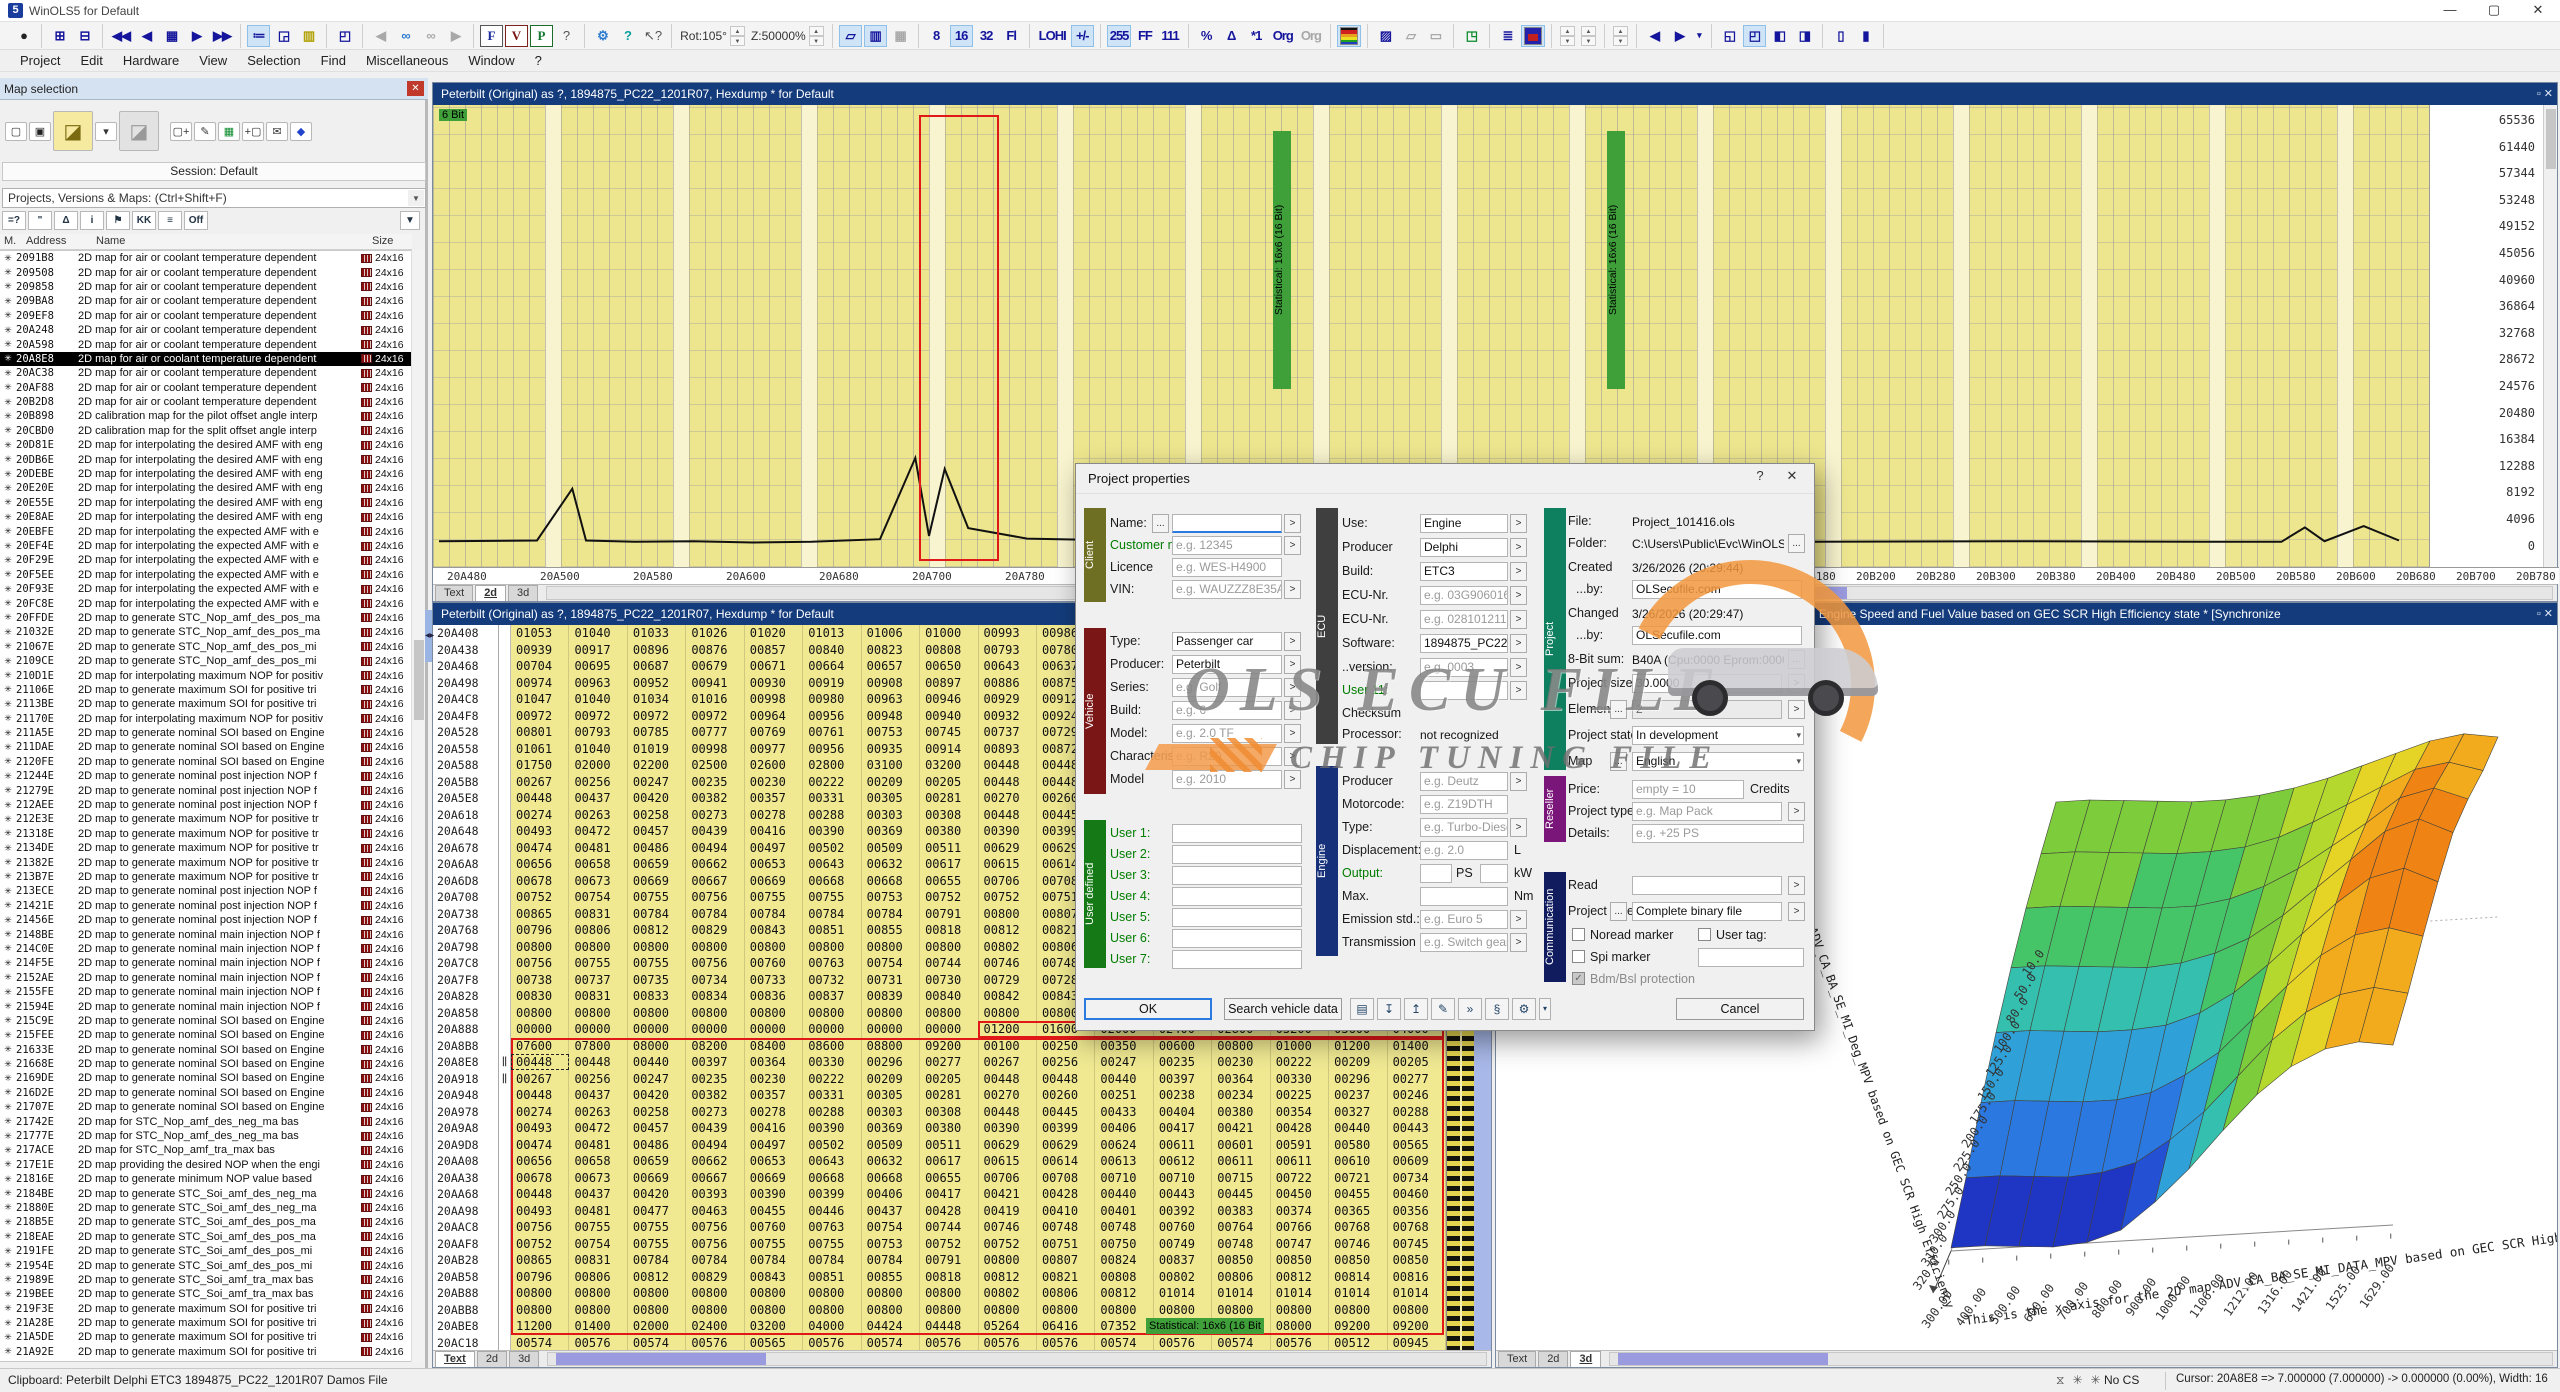 The width and height of the screenshot is (2560, 1392). Describe the element at coordinates (1518, 547) in the screenshot. I see `ecu-producer-arrow: >` at that location.